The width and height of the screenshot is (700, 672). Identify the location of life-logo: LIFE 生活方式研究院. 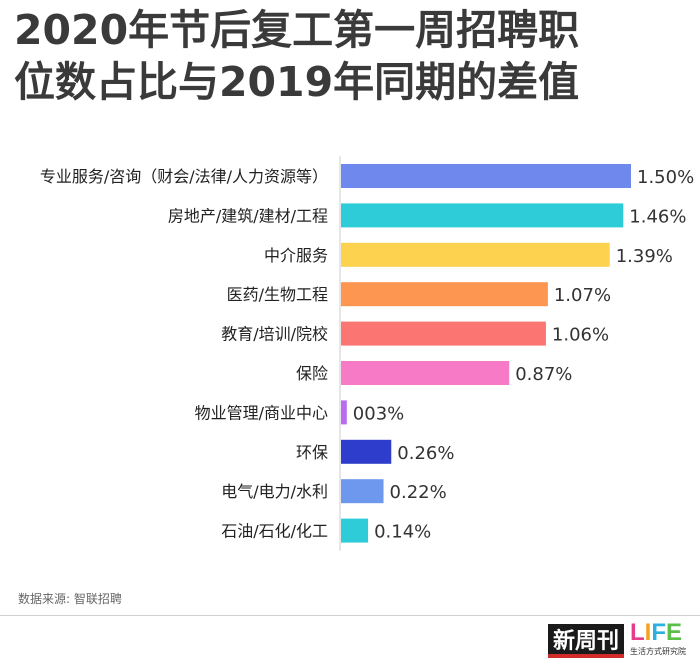
(661, 641).